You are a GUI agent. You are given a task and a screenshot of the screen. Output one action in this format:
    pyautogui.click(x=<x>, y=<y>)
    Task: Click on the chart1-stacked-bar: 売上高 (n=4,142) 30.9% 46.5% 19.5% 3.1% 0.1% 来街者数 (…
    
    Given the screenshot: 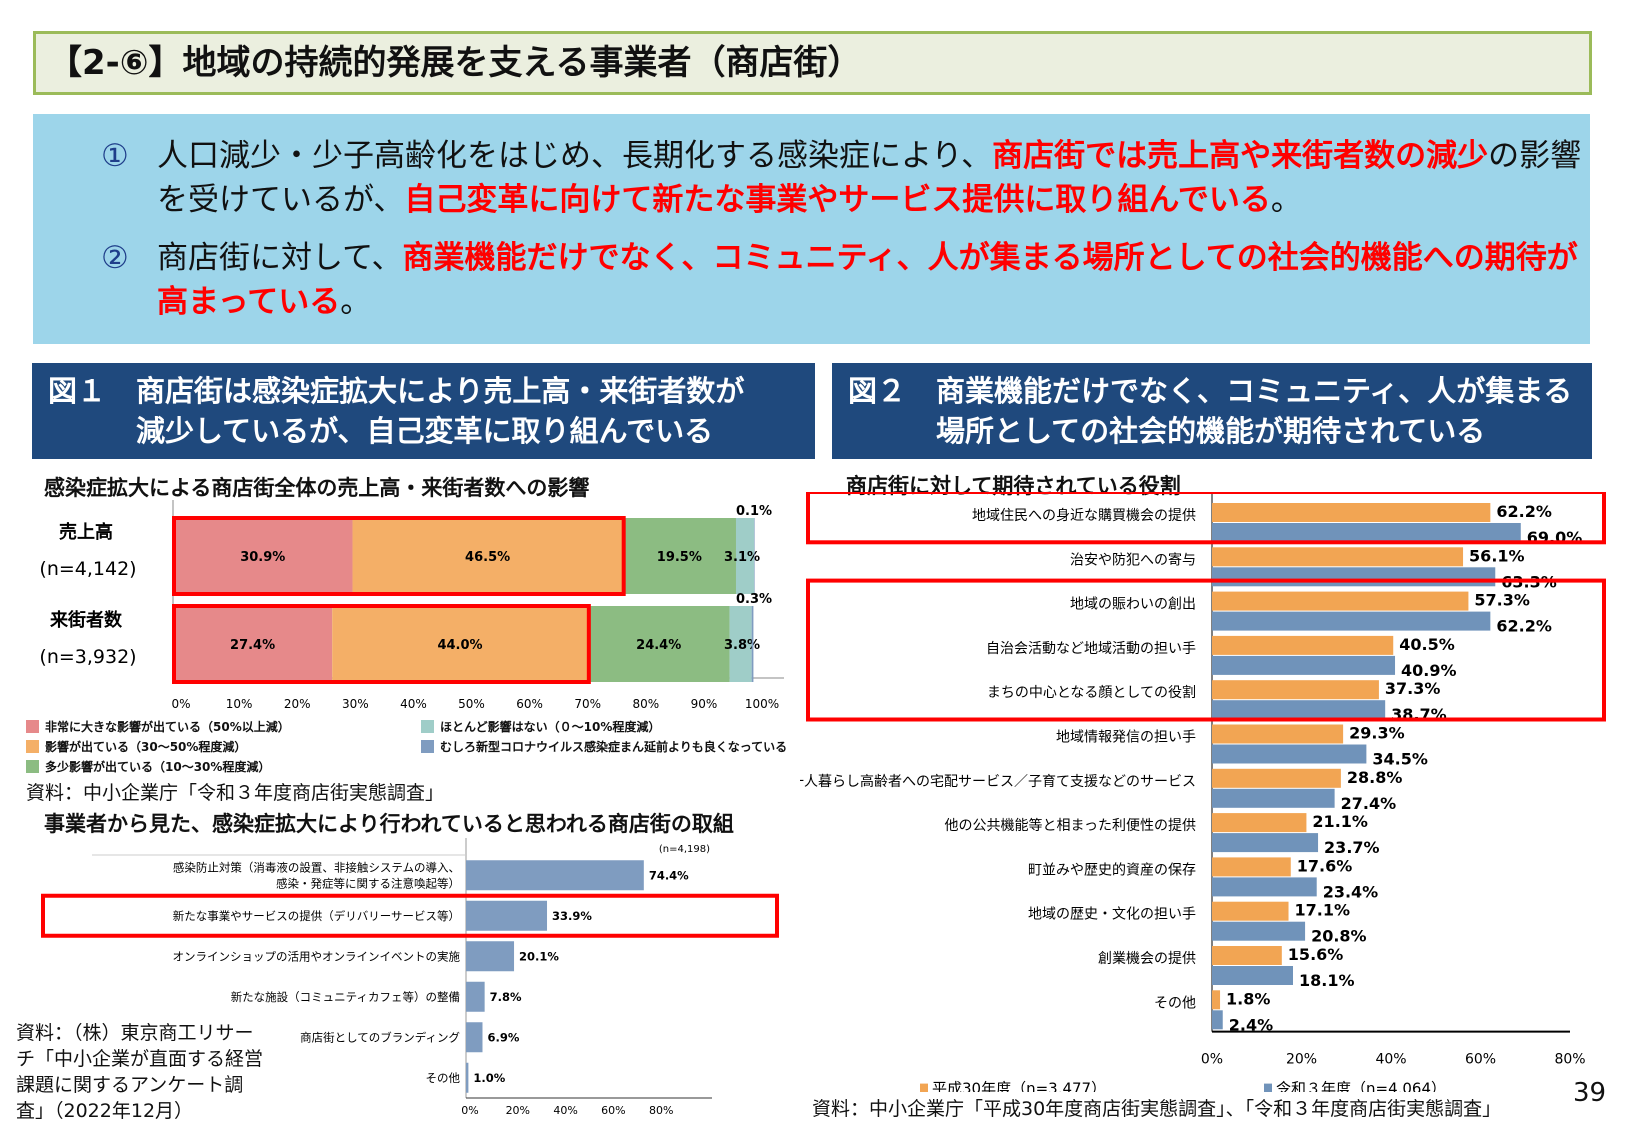 What is the action you would take?
    pyautogui.click(x=411, y=605)
    